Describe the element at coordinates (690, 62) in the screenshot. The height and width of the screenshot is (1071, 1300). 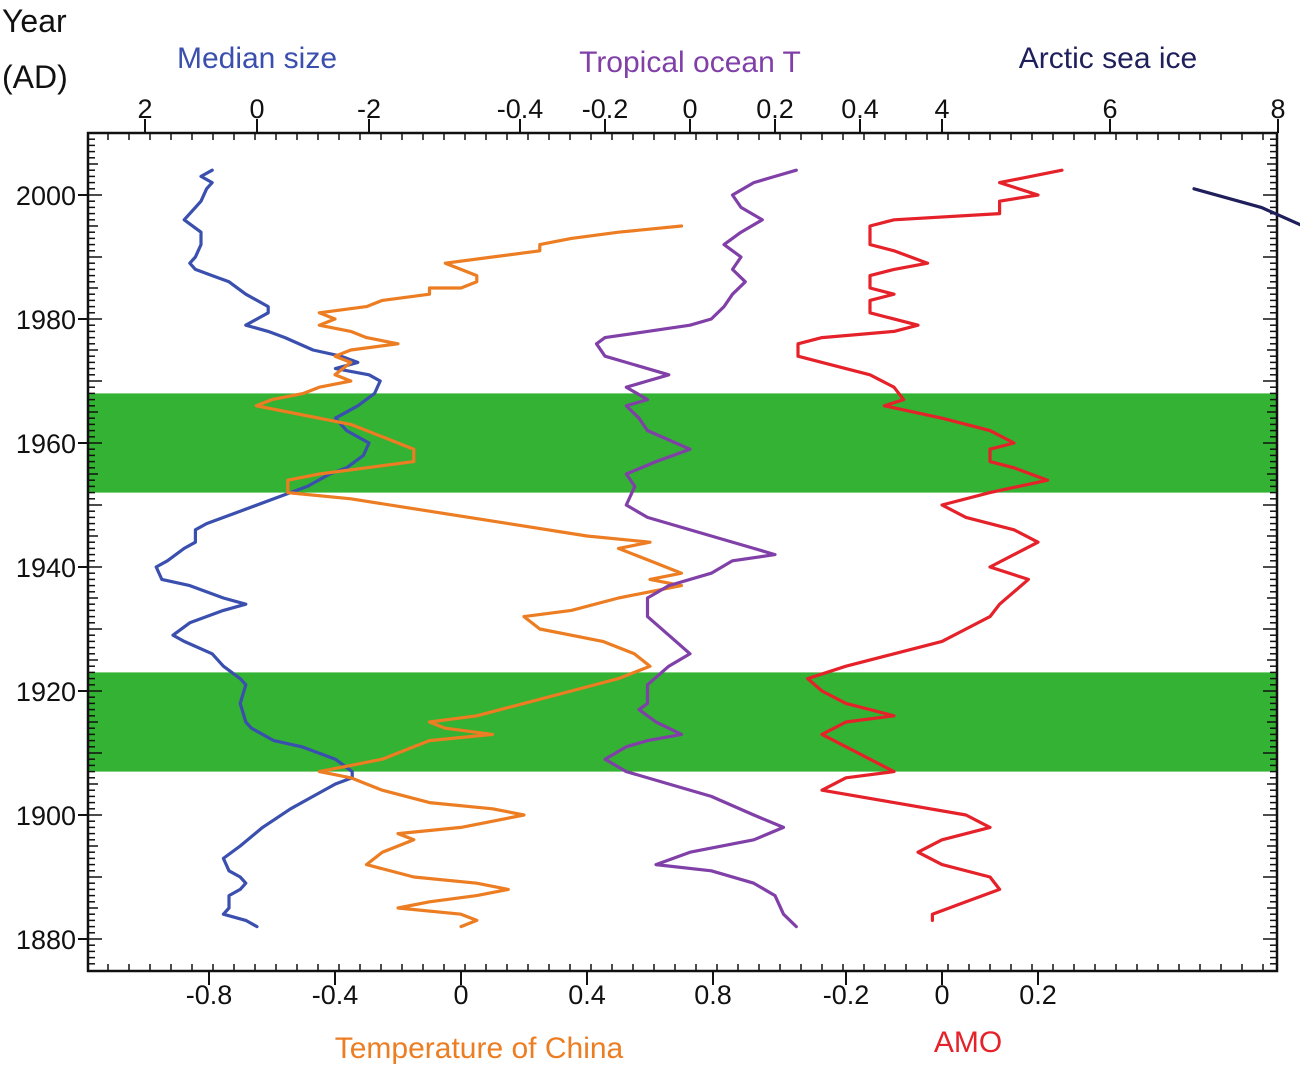
I see `series-title-tropical-ocean-t: Tropical ocean T` at that location.